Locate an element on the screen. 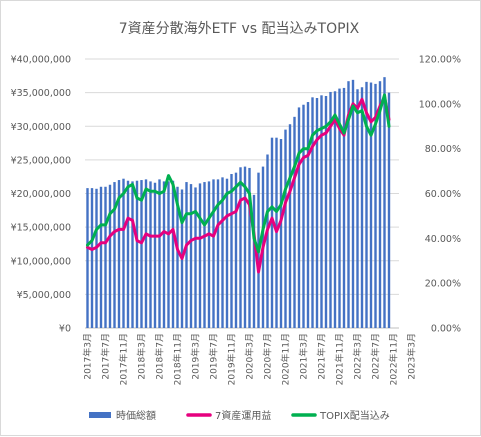  legend-label: 時価総額 is located at coordinates (136, 415).